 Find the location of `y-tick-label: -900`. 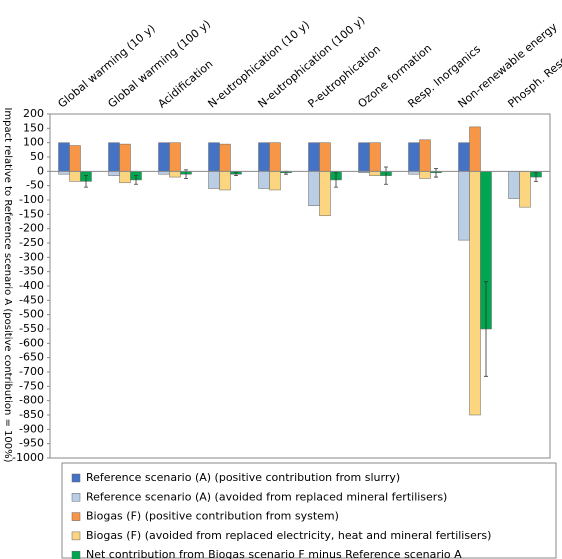

y-tick-label: -900 is located at coordinates (31, 428).